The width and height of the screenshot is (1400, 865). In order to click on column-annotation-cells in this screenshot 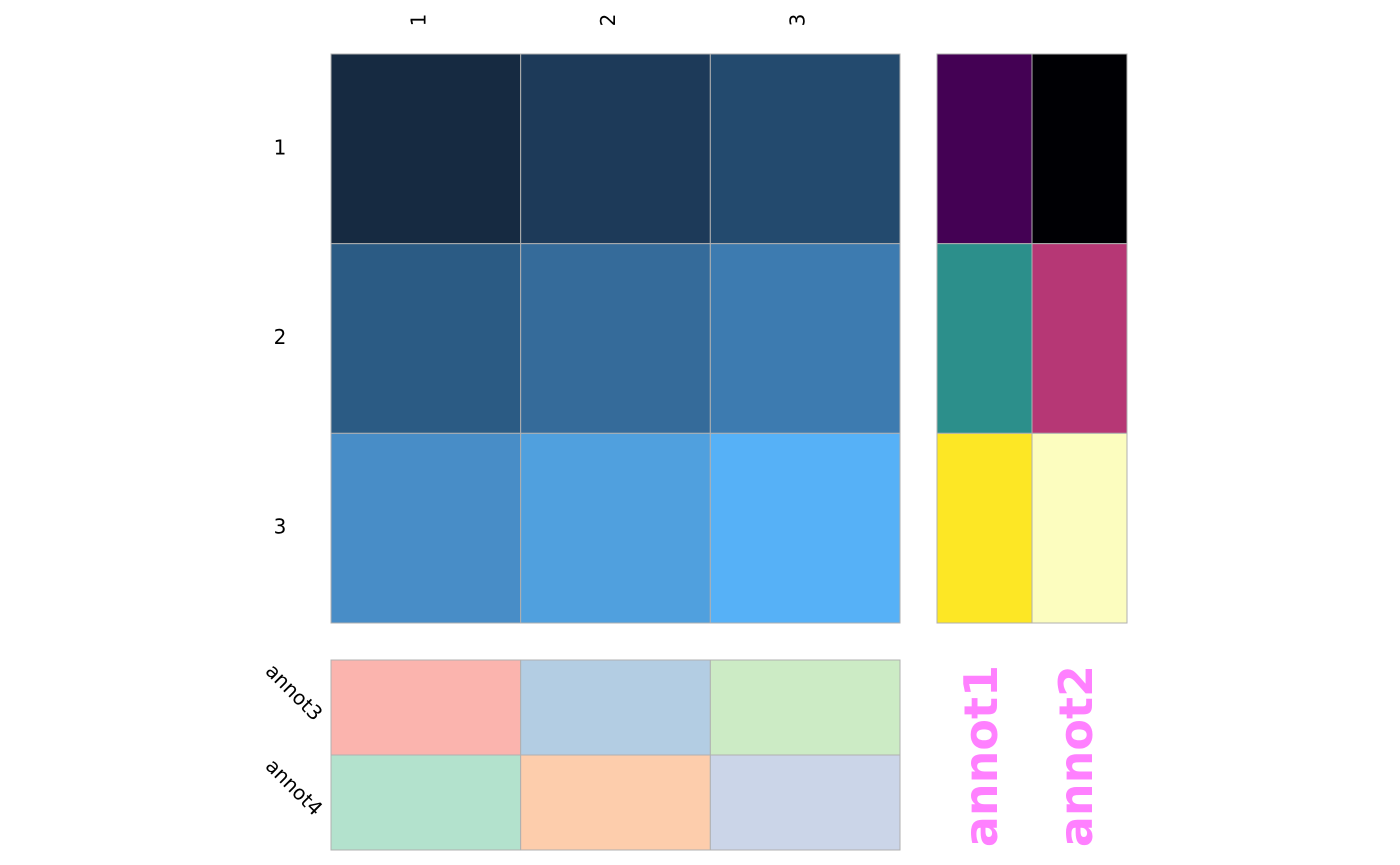, I will do `click(615, 755)`.